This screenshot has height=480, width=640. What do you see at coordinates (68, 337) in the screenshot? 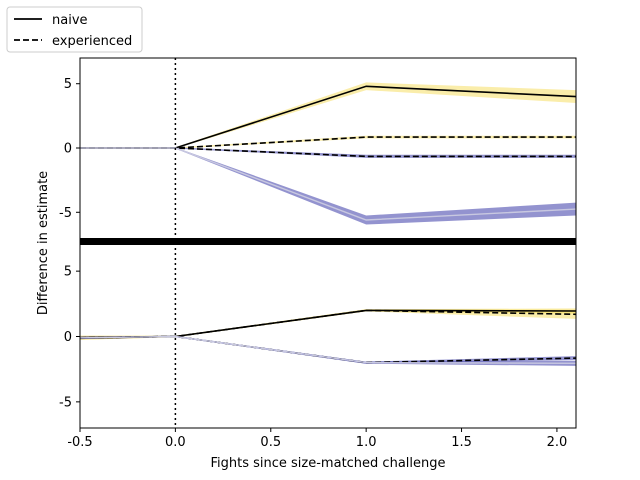
I see `panel-2-y-tick-label: 0` at bounding box center [68, 337].